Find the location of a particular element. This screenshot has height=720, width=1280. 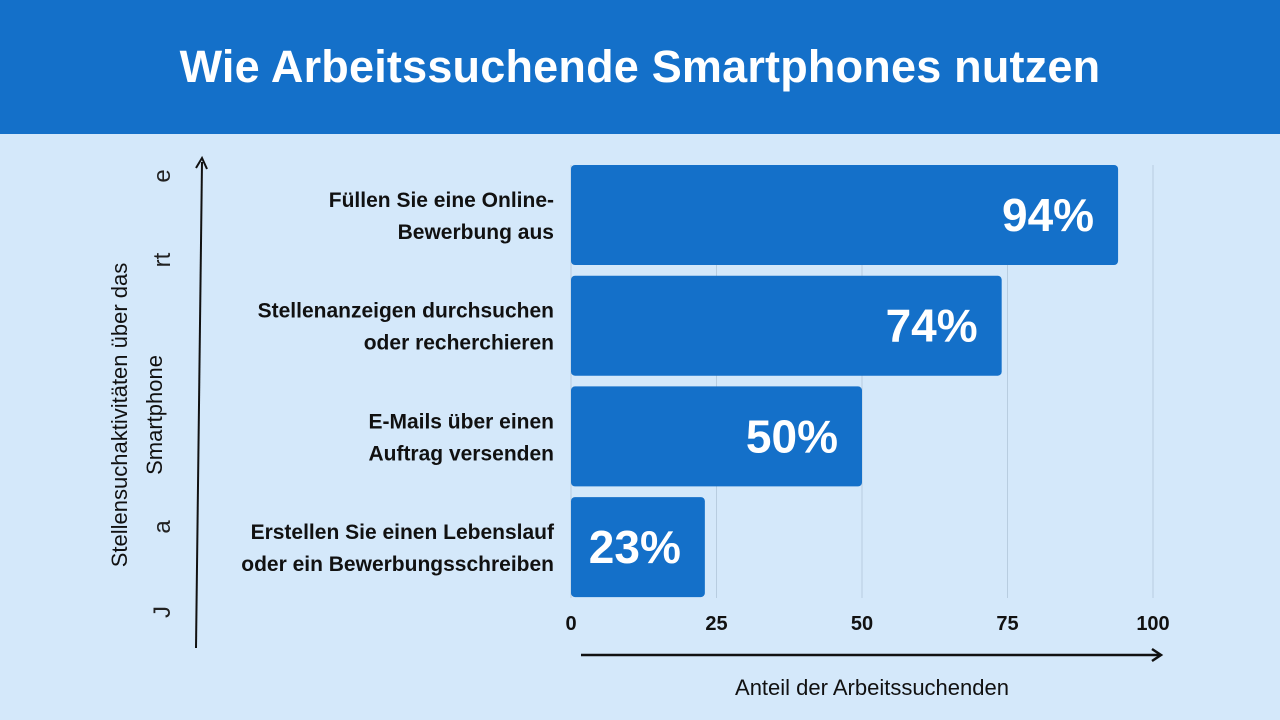

y-axis-line is located at coordinates (199, 405).